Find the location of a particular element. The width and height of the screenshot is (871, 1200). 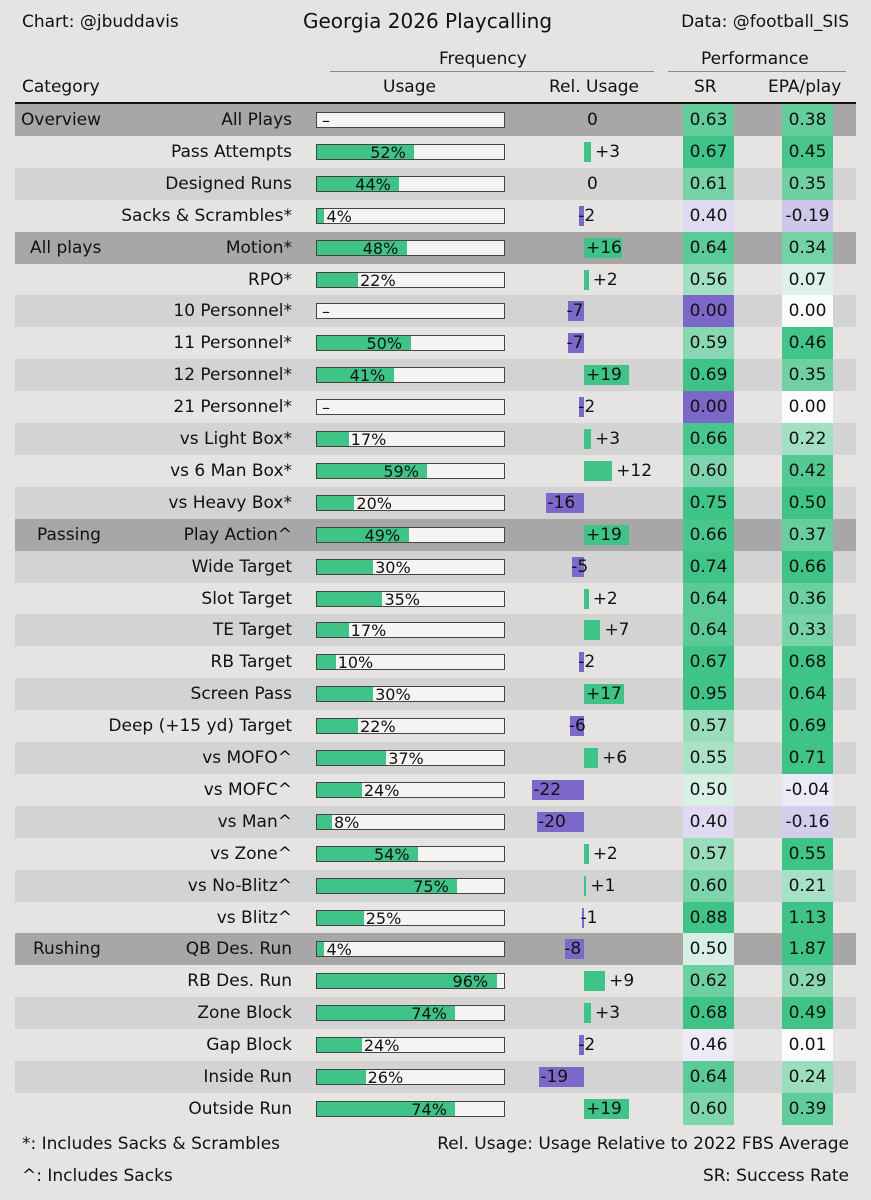

footnote-sr: SR: Success Rate is located at coordinates (775, 1176).